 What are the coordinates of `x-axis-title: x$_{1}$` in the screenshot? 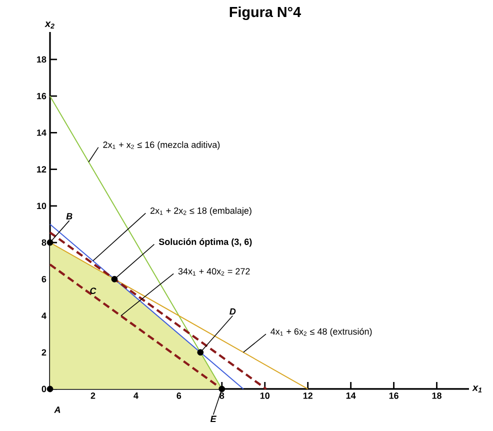 It's located at (477, 389).